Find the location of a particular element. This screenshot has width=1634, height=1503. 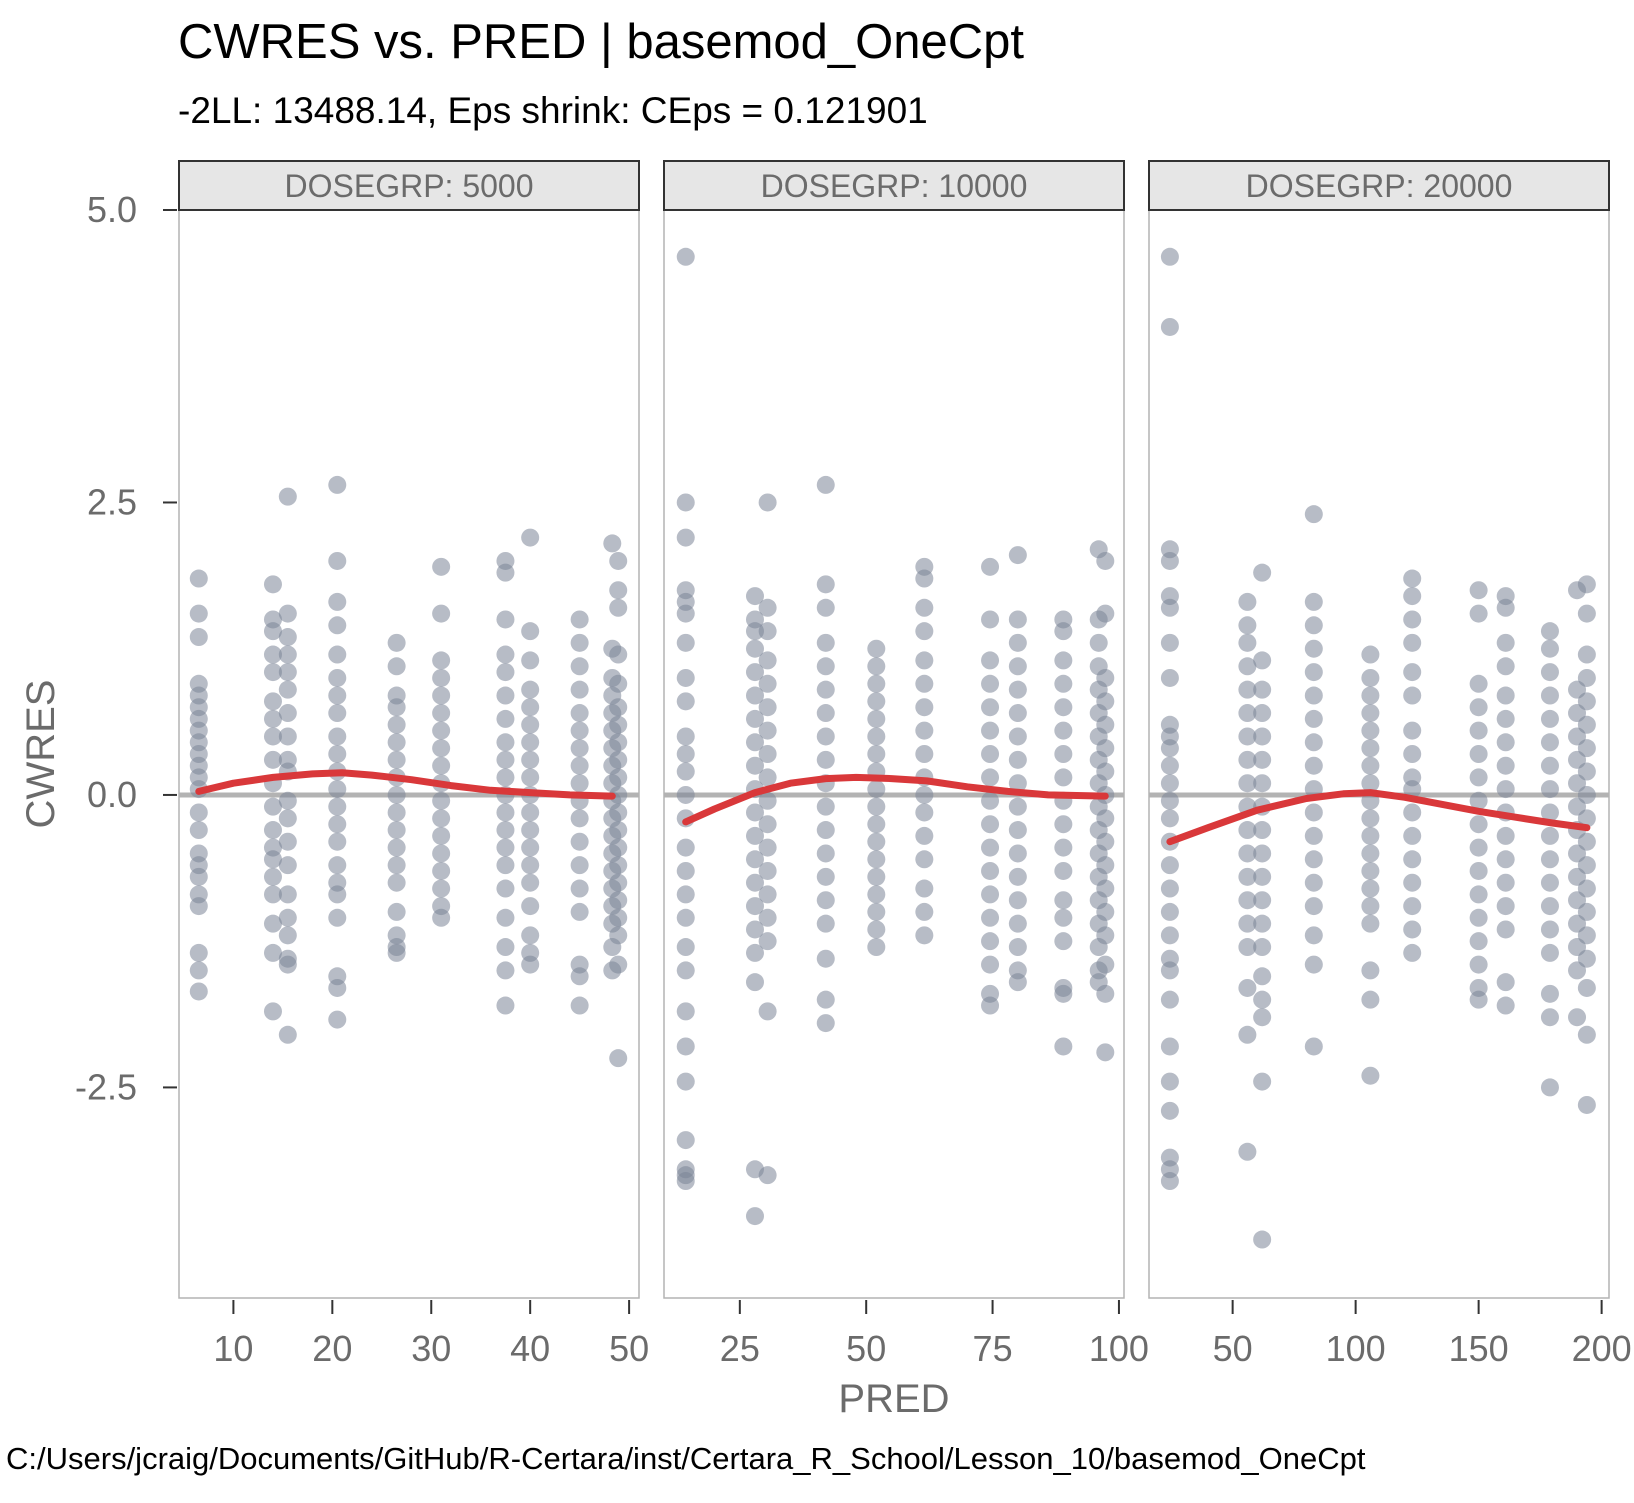

x-tick-label: 40 is located at coordinates (530, 1348).